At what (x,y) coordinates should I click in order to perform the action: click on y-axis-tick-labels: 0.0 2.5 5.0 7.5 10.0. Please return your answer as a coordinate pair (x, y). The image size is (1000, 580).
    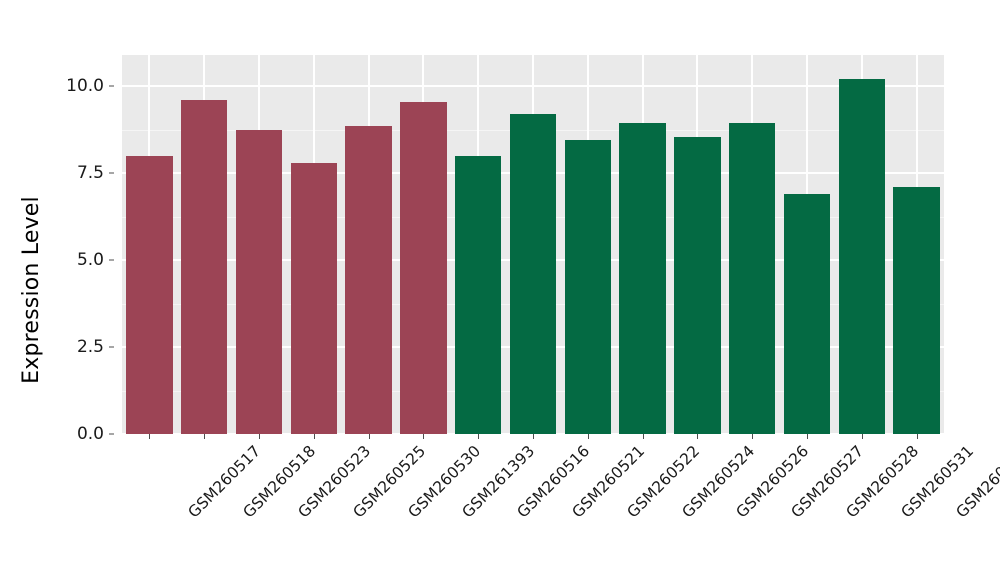
    Looking at the image, I should click on (88, 249).